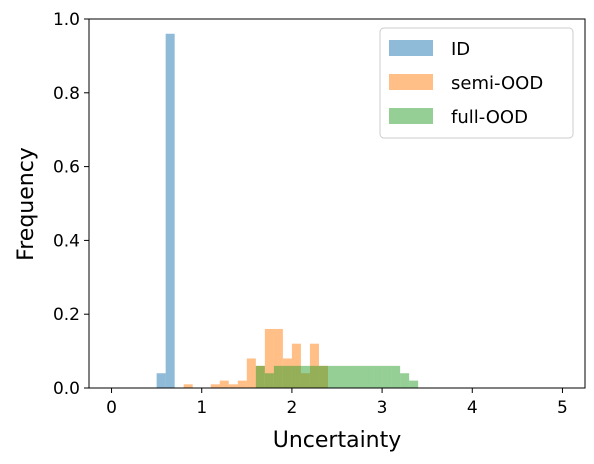 This screenshot has height=464, width=594. Describe the element at coordinates (411, 82) in the screenshot. I see `legend-swatch-semi-ood` at that location.